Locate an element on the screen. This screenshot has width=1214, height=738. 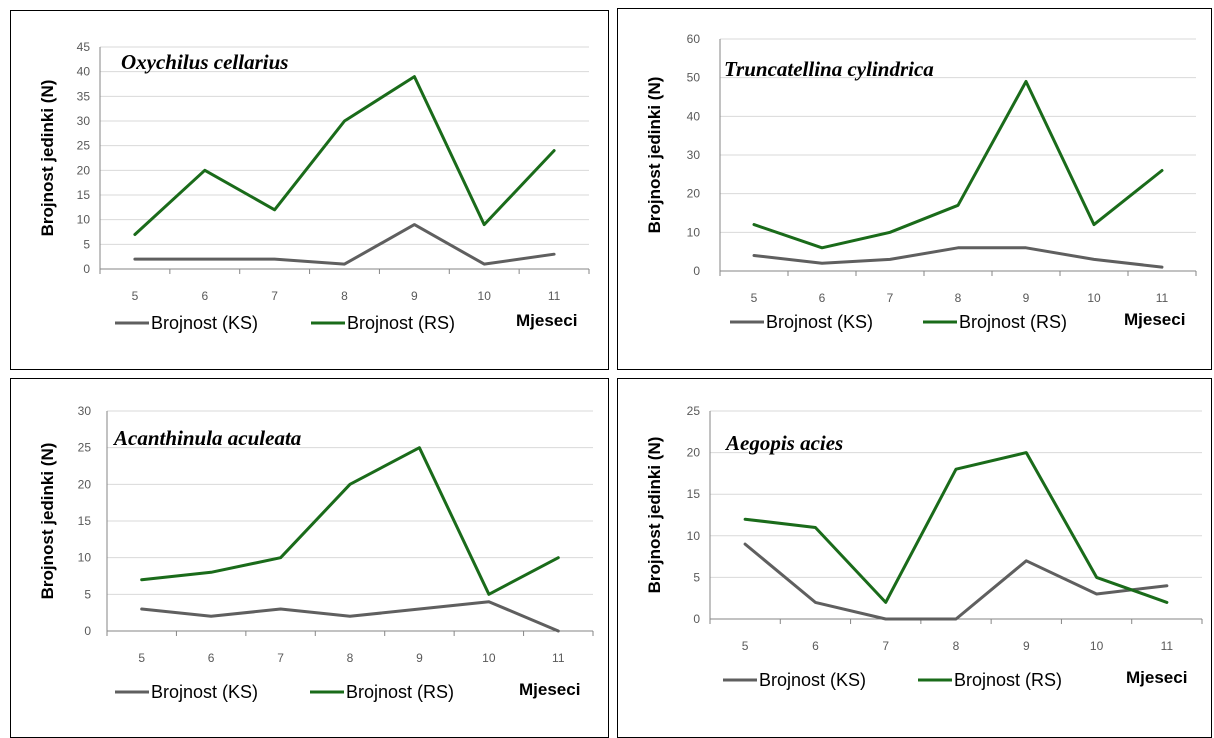
y-tick-label: 50 is located at coordinates (694, 78).